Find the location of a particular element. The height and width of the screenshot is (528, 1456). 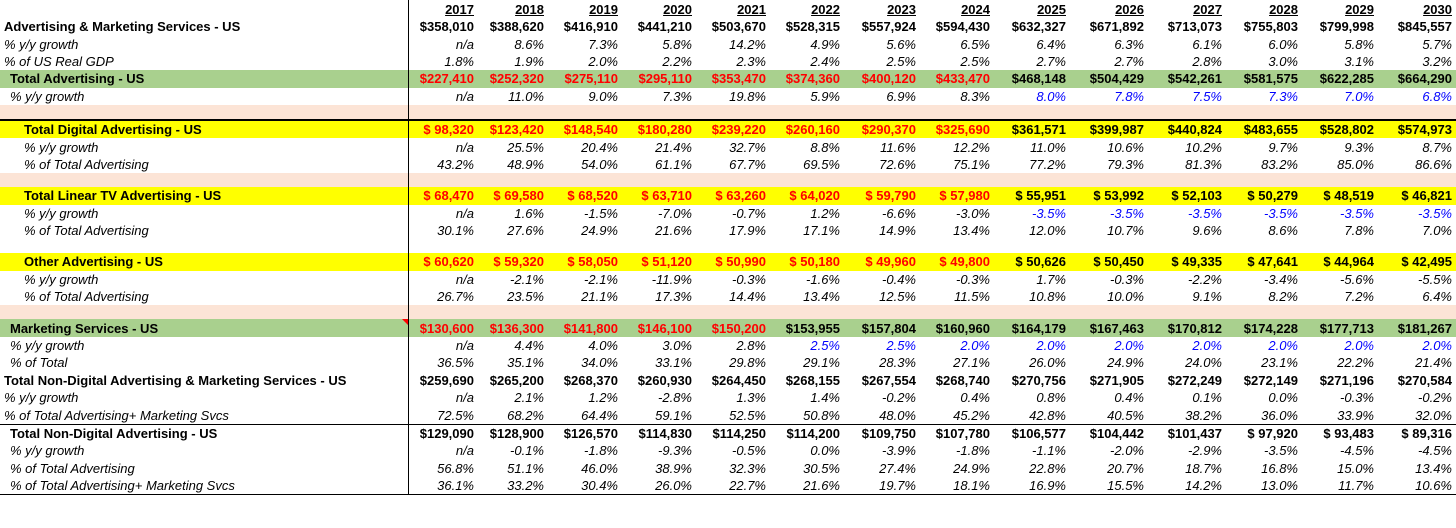

value-cell: 12.5% is located at coordinates (897, 297).